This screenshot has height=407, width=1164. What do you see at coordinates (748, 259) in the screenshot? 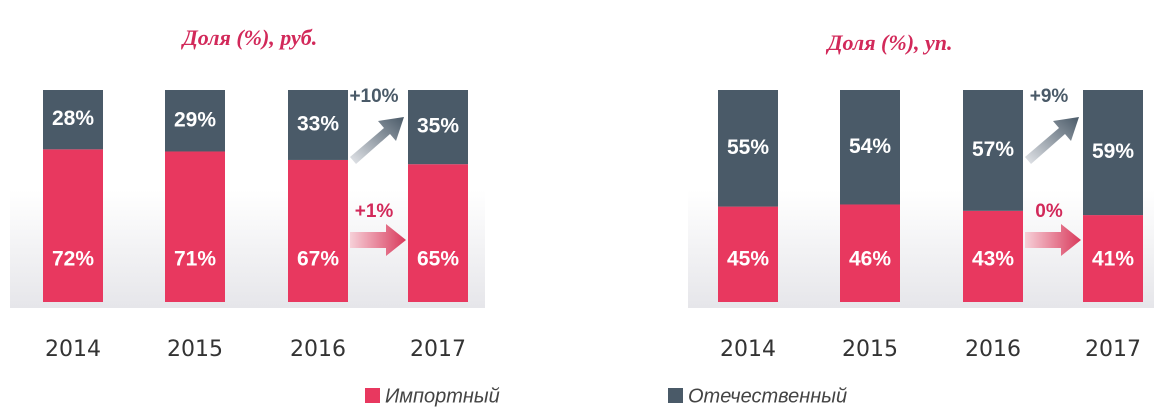
I see `value-label: 45%` at bounding box center [748, 259].